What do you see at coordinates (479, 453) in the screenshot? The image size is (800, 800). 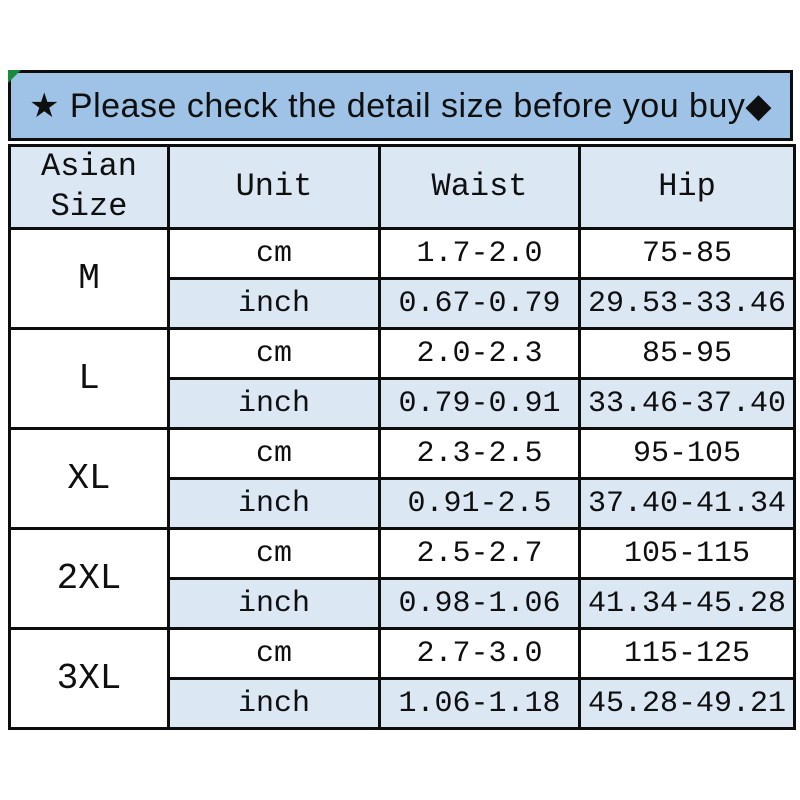 I see `waist-value-cell: 2.3-2.5` at bounding box center [479, 453].